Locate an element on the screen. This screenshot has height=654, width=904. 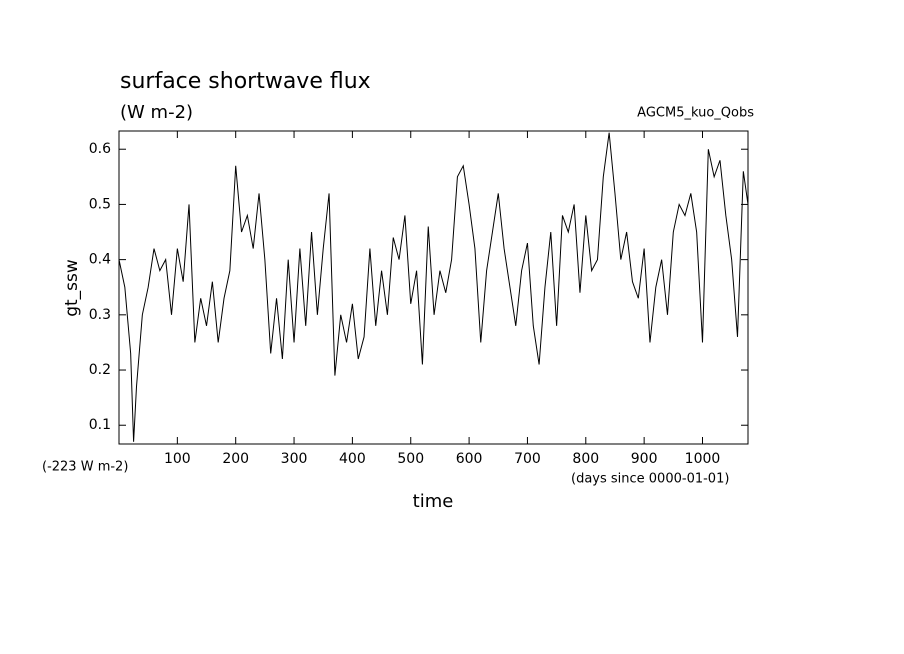
chart-subtitle: (W m-2) is located at coordinates (156, 112).